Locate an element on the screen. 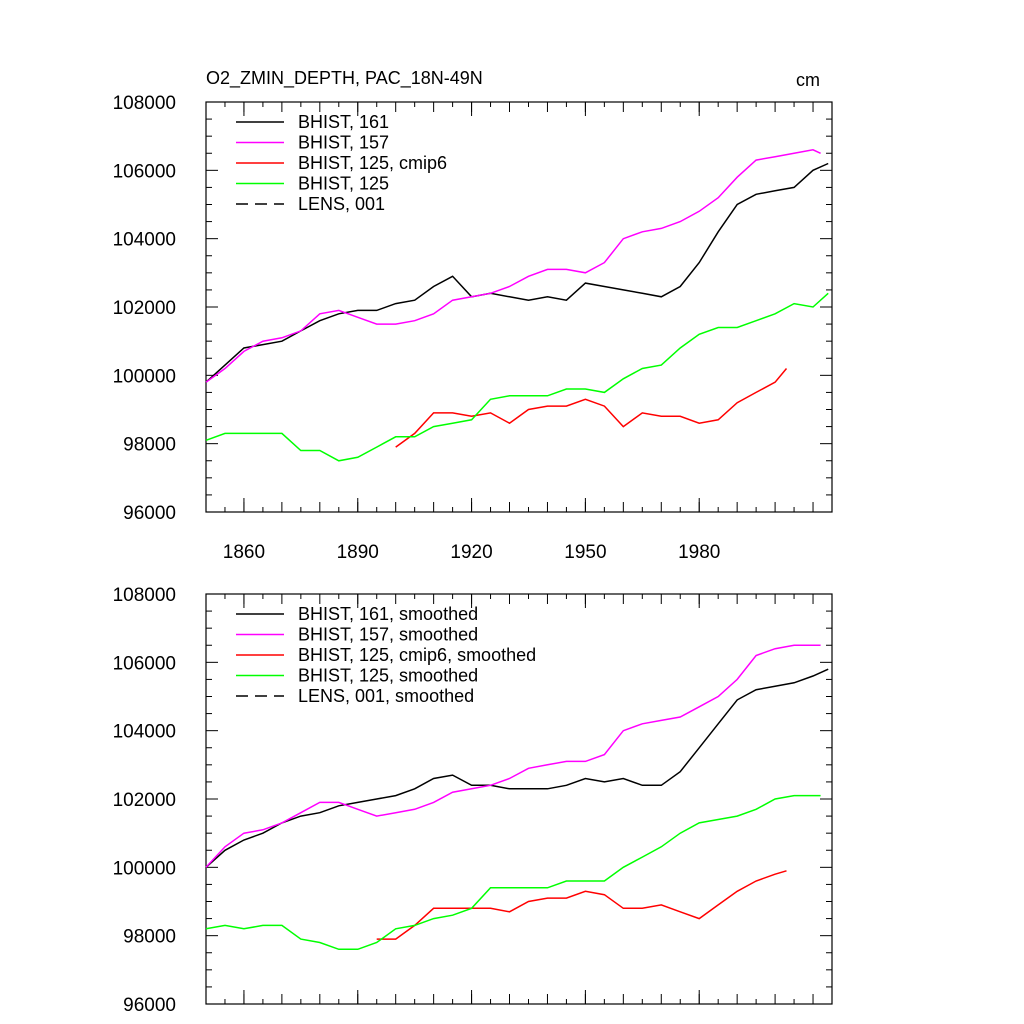 The width and height of the screenshot is (1024, 1024). legend-label: BHIST, 125 is located at coordinates (343, 184).